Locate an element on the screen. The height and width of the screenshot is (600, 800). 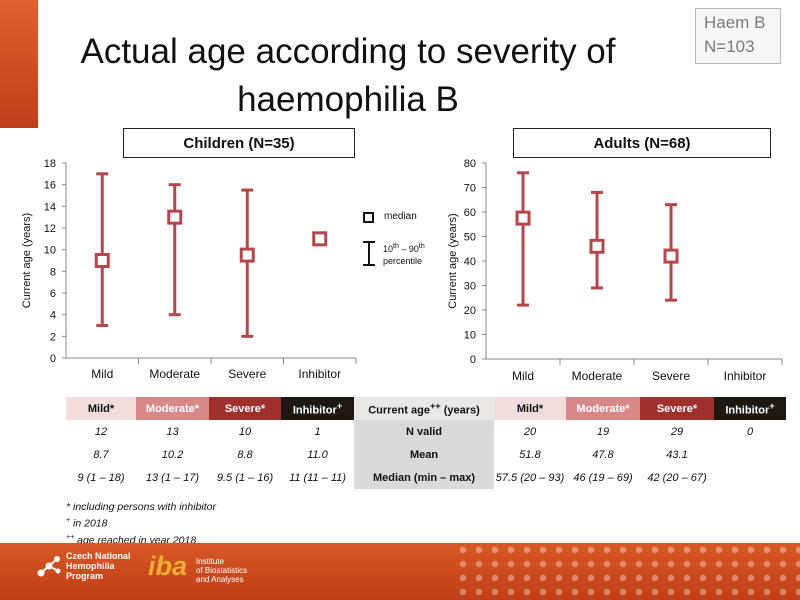
adults-chart-title: Adults (N=68) is located at coordinates (642, 143).